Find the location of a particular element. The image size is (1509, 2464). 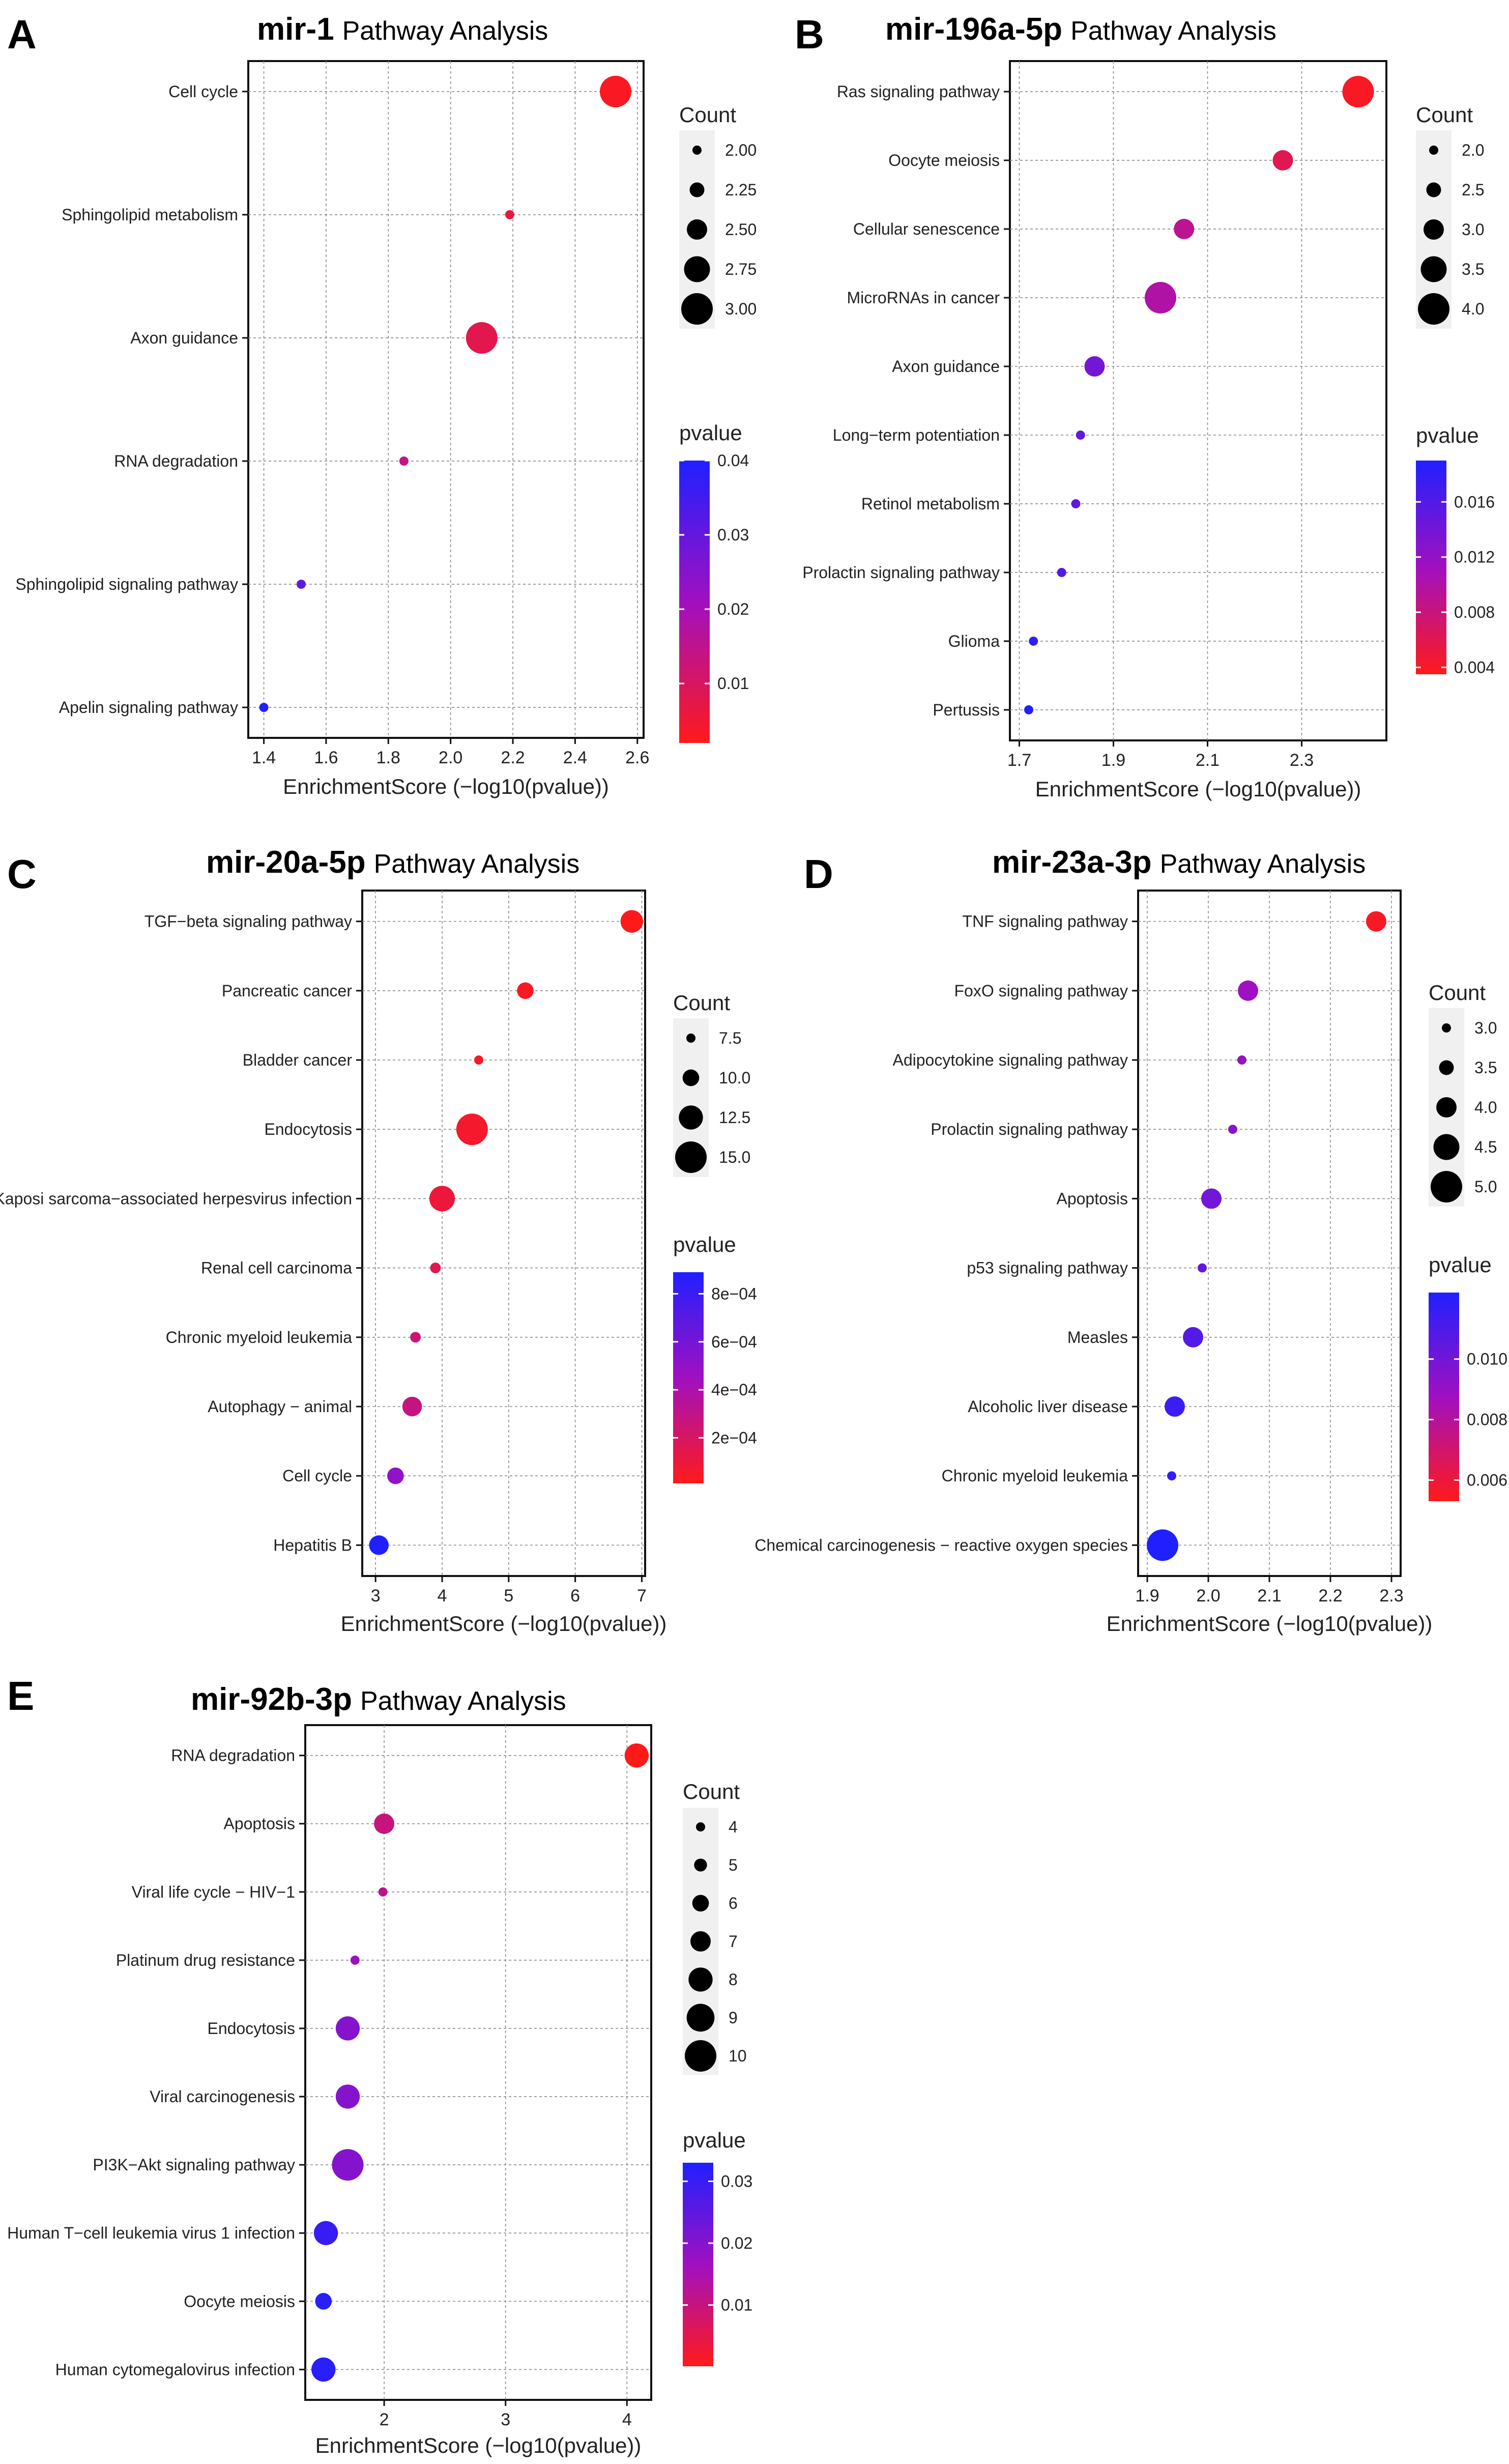

x-tick-label: 2.2 is located at coordinates (1330, 1596).